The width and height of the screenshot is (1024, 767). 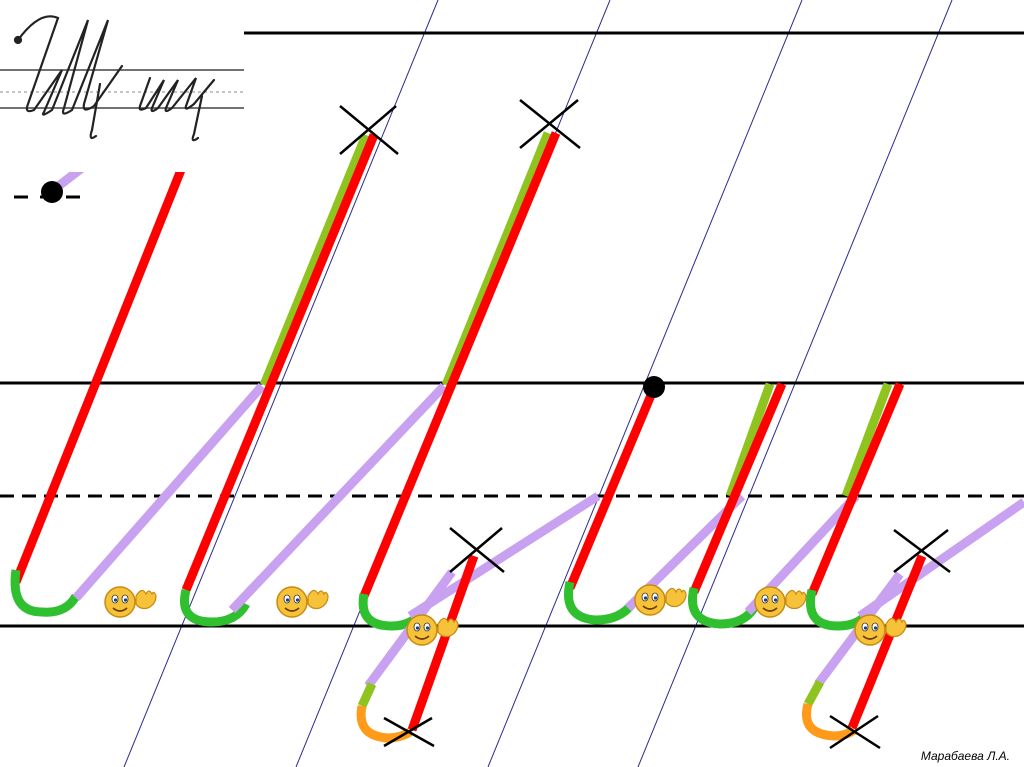 I want to click on cursive-sample-shch-image, so click(x=122, y=86).